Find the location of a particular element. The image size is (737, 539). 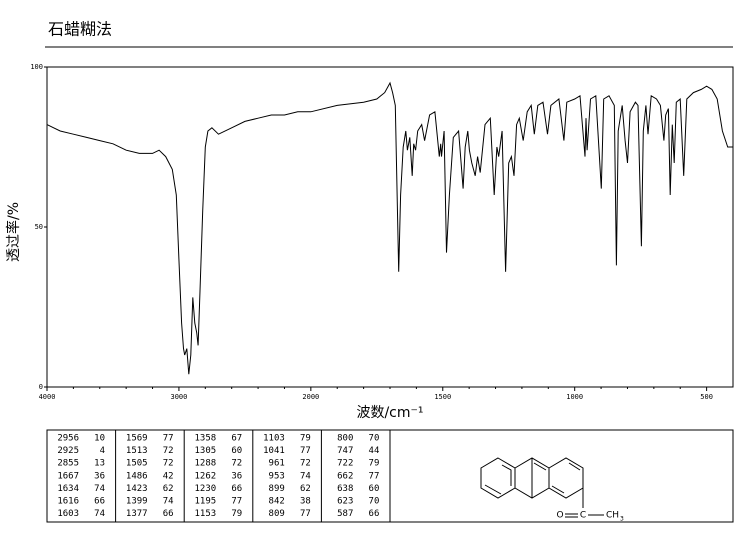

peak-wavenumber: 800 is located at coordinates (345, 439).